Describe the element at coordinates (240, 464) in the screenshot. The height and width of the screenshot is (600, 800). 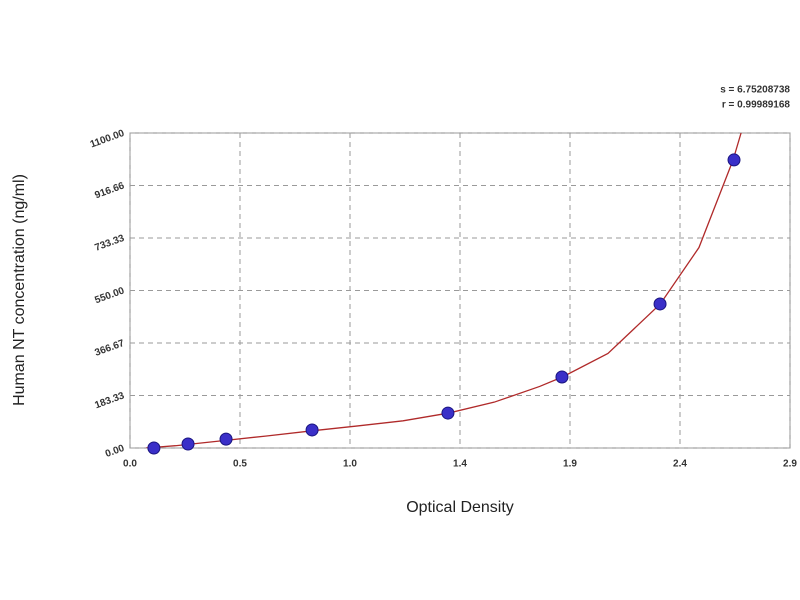
I see `x-tick-label: 0.5` at that location.